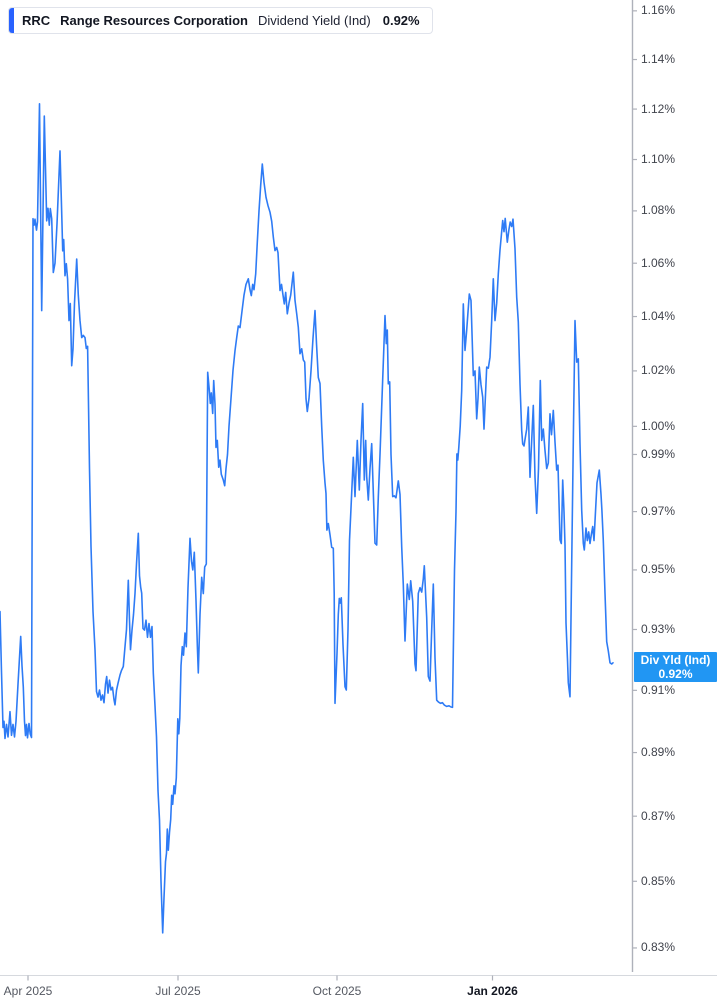 The image size is (717, 1005). Describe the element at coordinates (658, 689) in the screenshot. I see `y-axis-label: 0.91%` at that location.